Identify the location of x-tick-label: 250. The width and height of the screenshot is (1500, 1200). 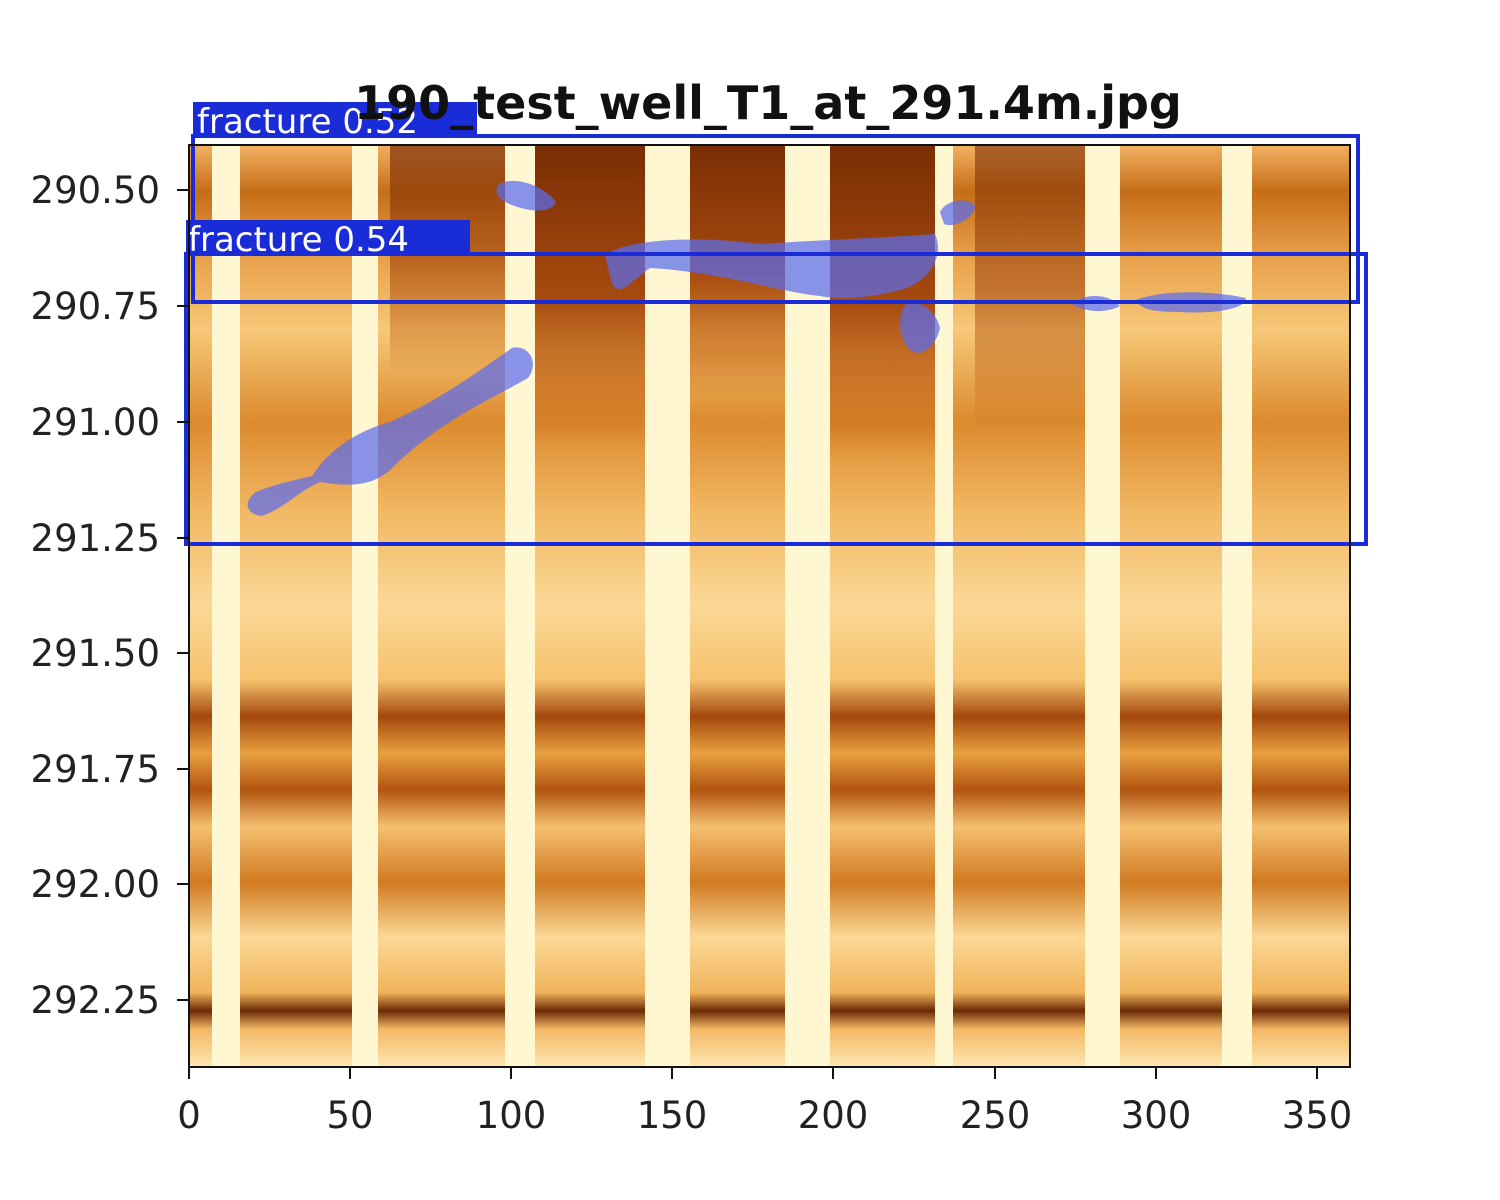
(995, 1115).